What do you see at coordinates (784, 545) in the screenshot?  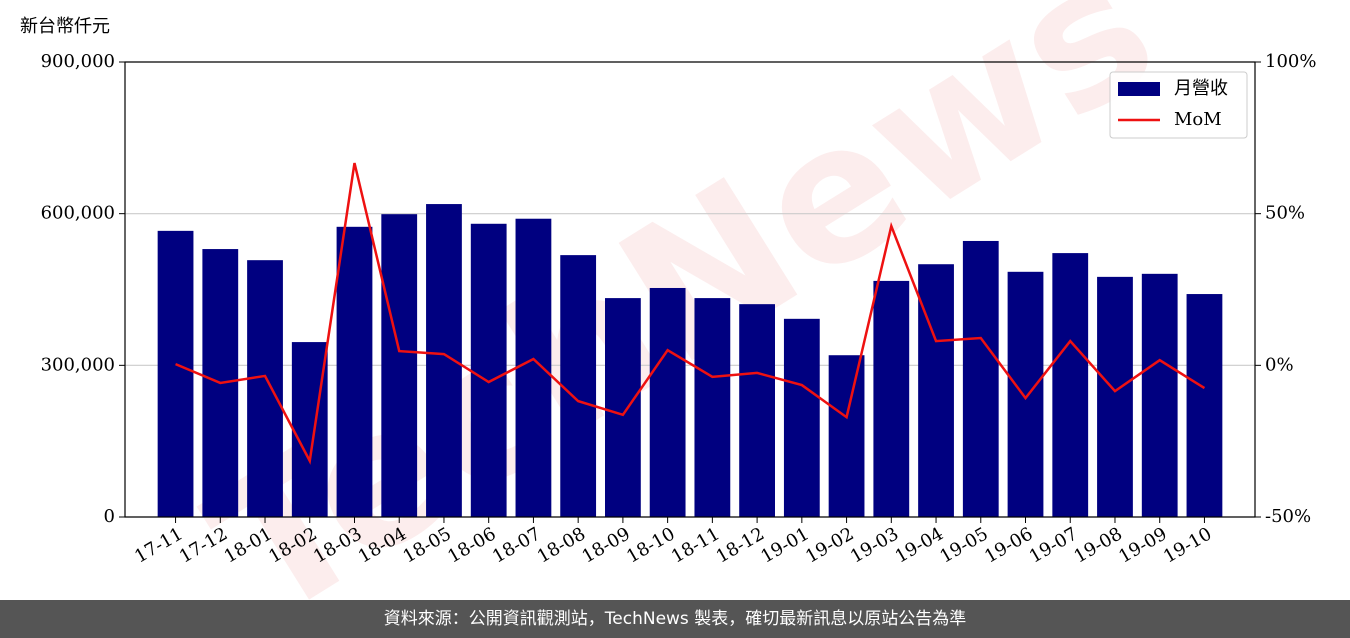 I see `x-tick-label: 19-01` at bounding box center [784, 545].